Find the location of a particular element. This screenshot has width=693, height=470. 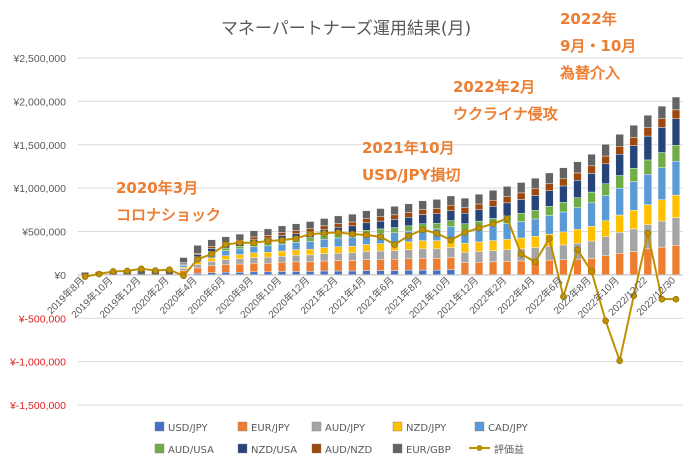

series-eur-jpy is located at coordinates (430, 260).